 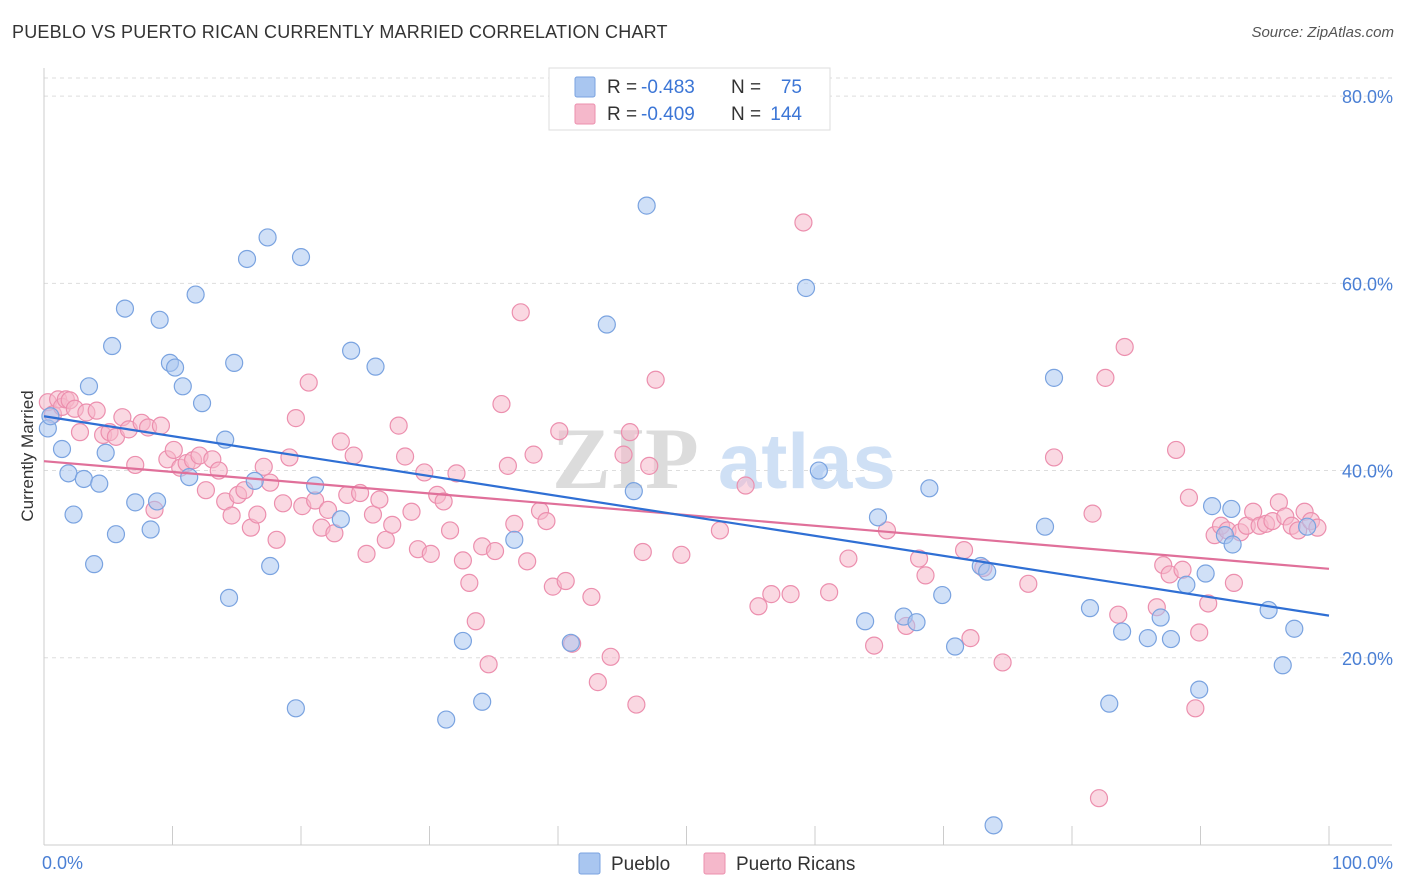 I want to click on bottom-legend-swatch-pr, so click(x=714, y=863).